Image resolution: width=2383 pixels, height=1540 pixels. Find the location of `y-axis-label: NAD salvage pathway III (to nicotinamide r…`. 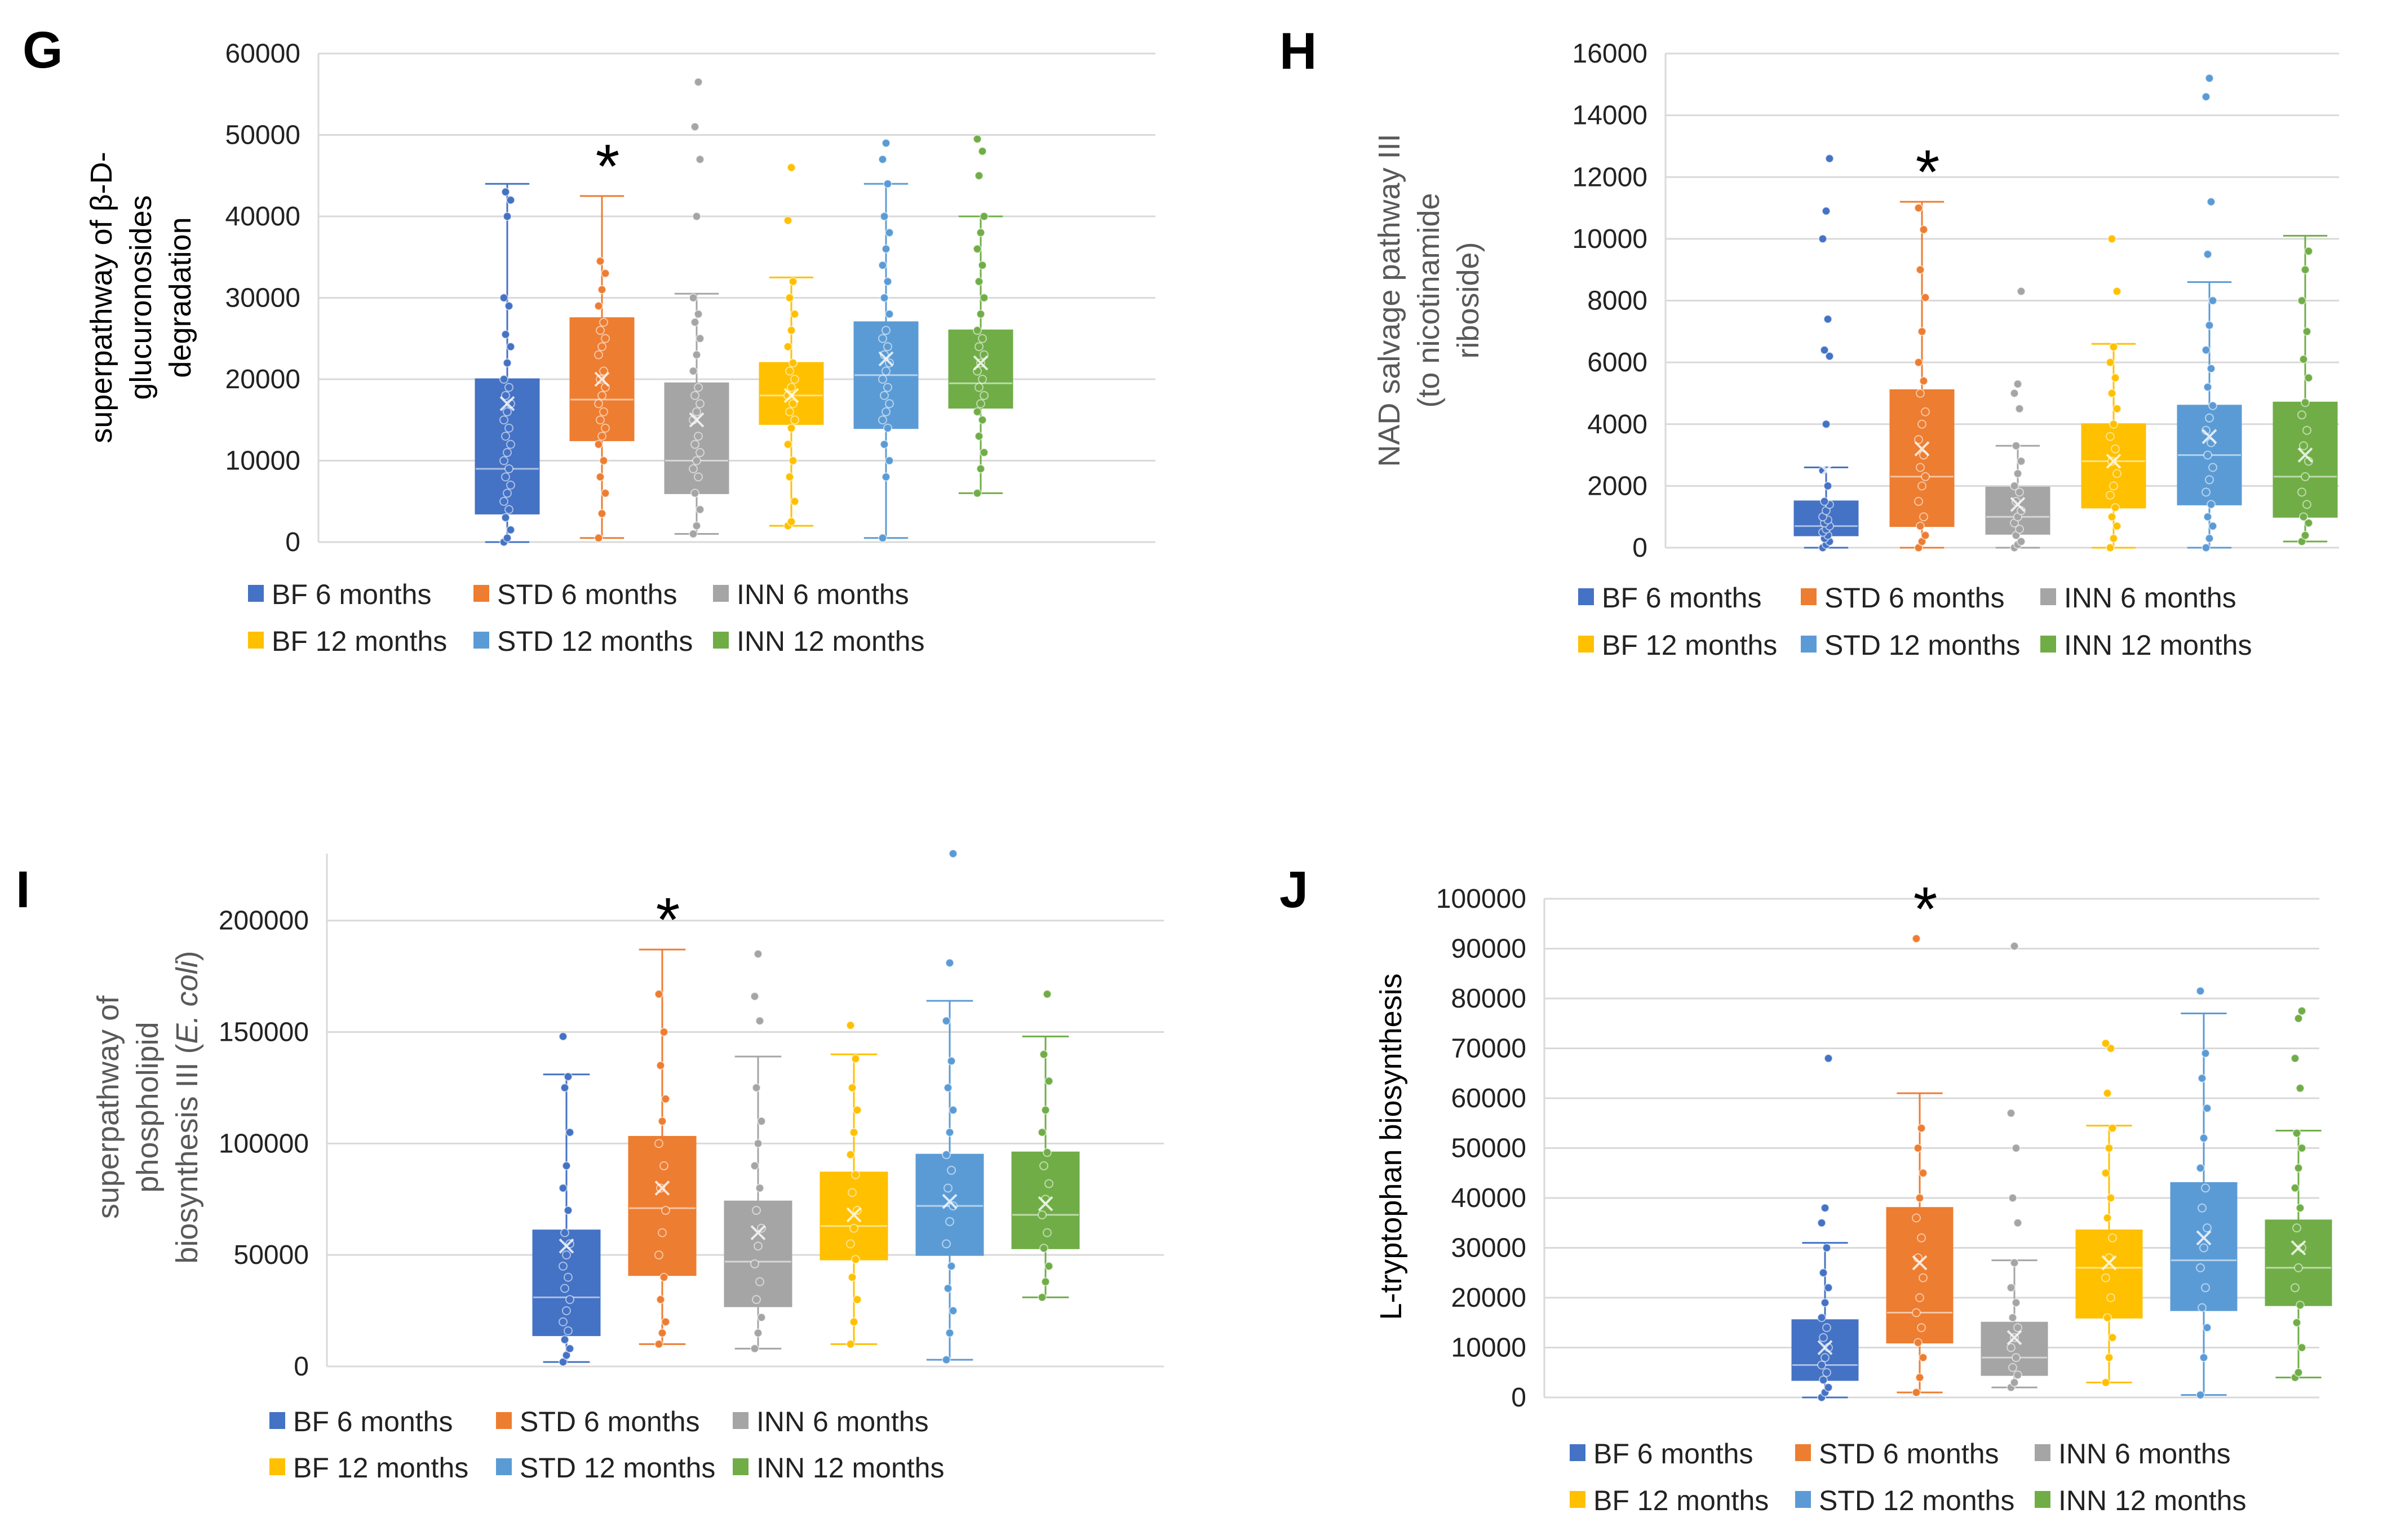

y-axis-label: NAD salvage pathway III (to nicotinamide r… is located at coordinates (1428, 300).